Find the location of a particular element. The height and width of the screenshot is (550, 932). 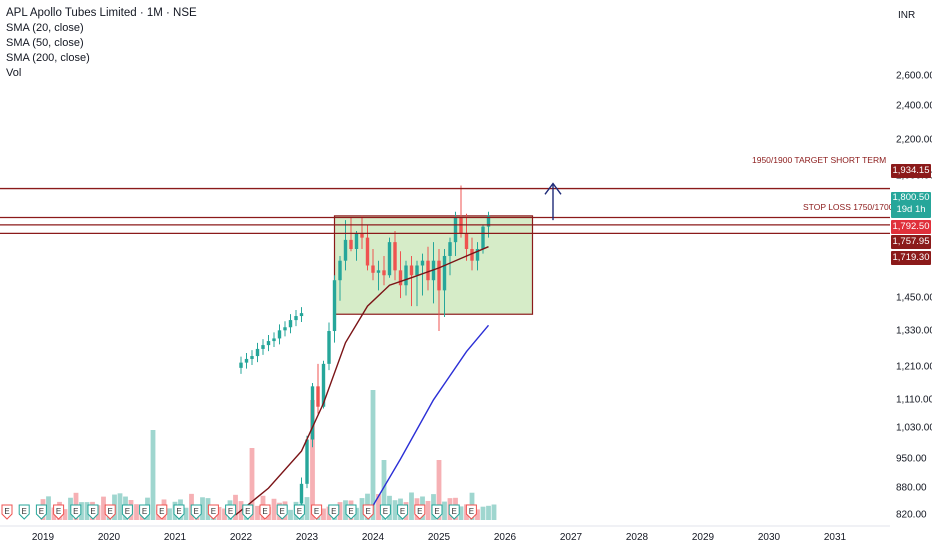

target-arrow is located at coordinates (553, 201).